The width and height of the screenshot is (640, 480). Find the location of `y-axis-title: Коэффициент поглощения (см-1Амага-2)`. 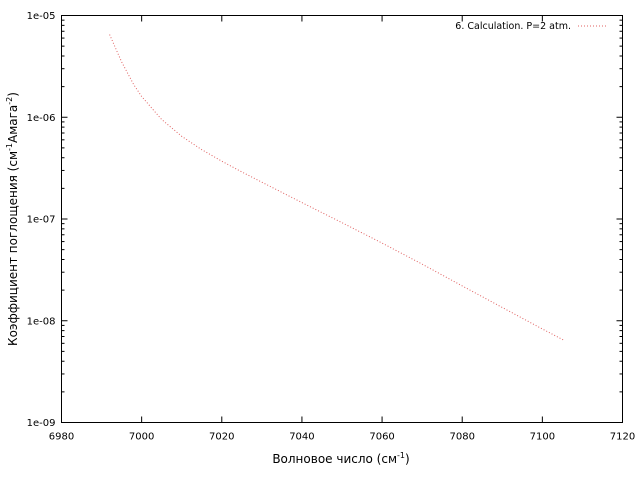

y-axis-title: Коэффициент поглощения (см-1Амага-2) is located at coordinates (12, 219).